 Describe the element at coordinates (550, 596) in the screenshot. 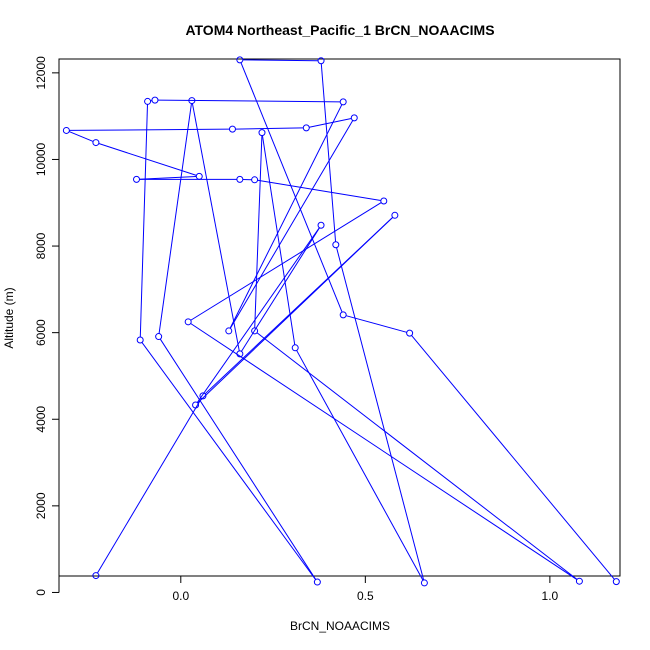

I see `x-tick-label: 1.0` at that location.